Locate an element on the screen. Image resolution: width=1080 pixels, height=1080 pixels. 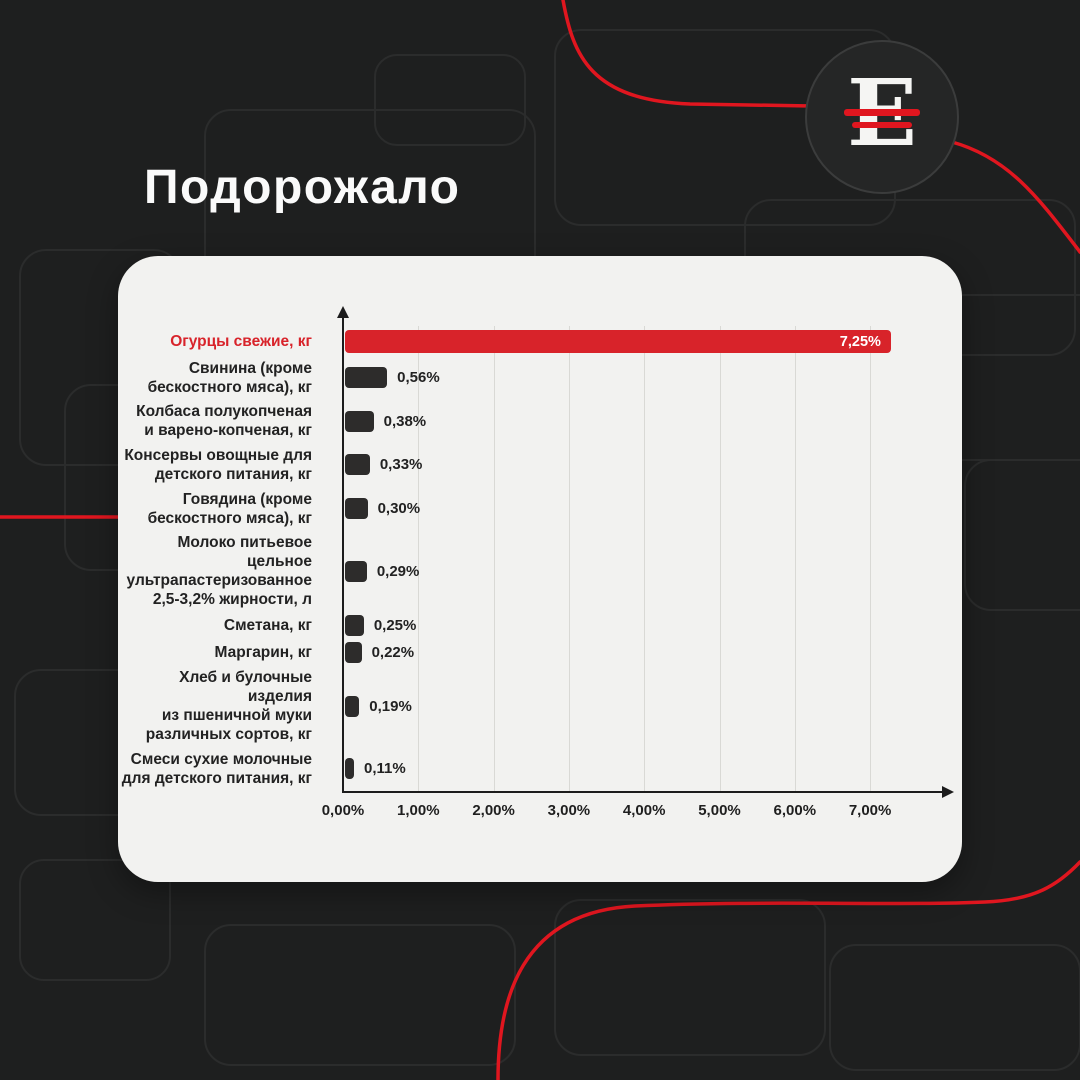
x-tick-label: 7,00% is located at coordinates (870, 810).